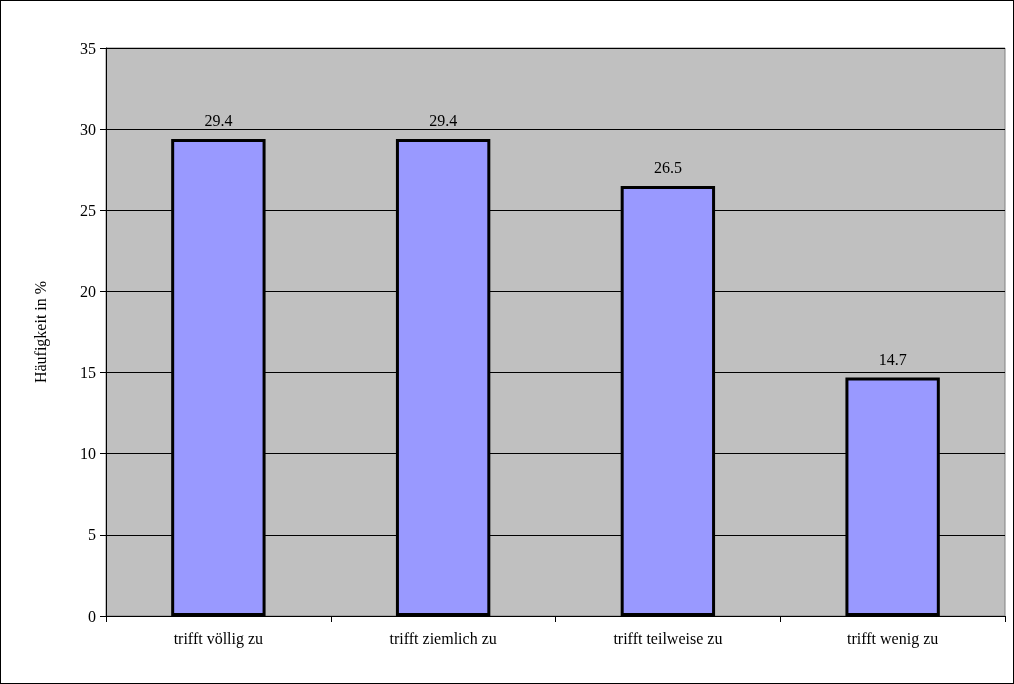  What do you see at coordinates (892, 359) in the screenshot?
I see `data-label: 14.7` at bounding box center [892, 359].